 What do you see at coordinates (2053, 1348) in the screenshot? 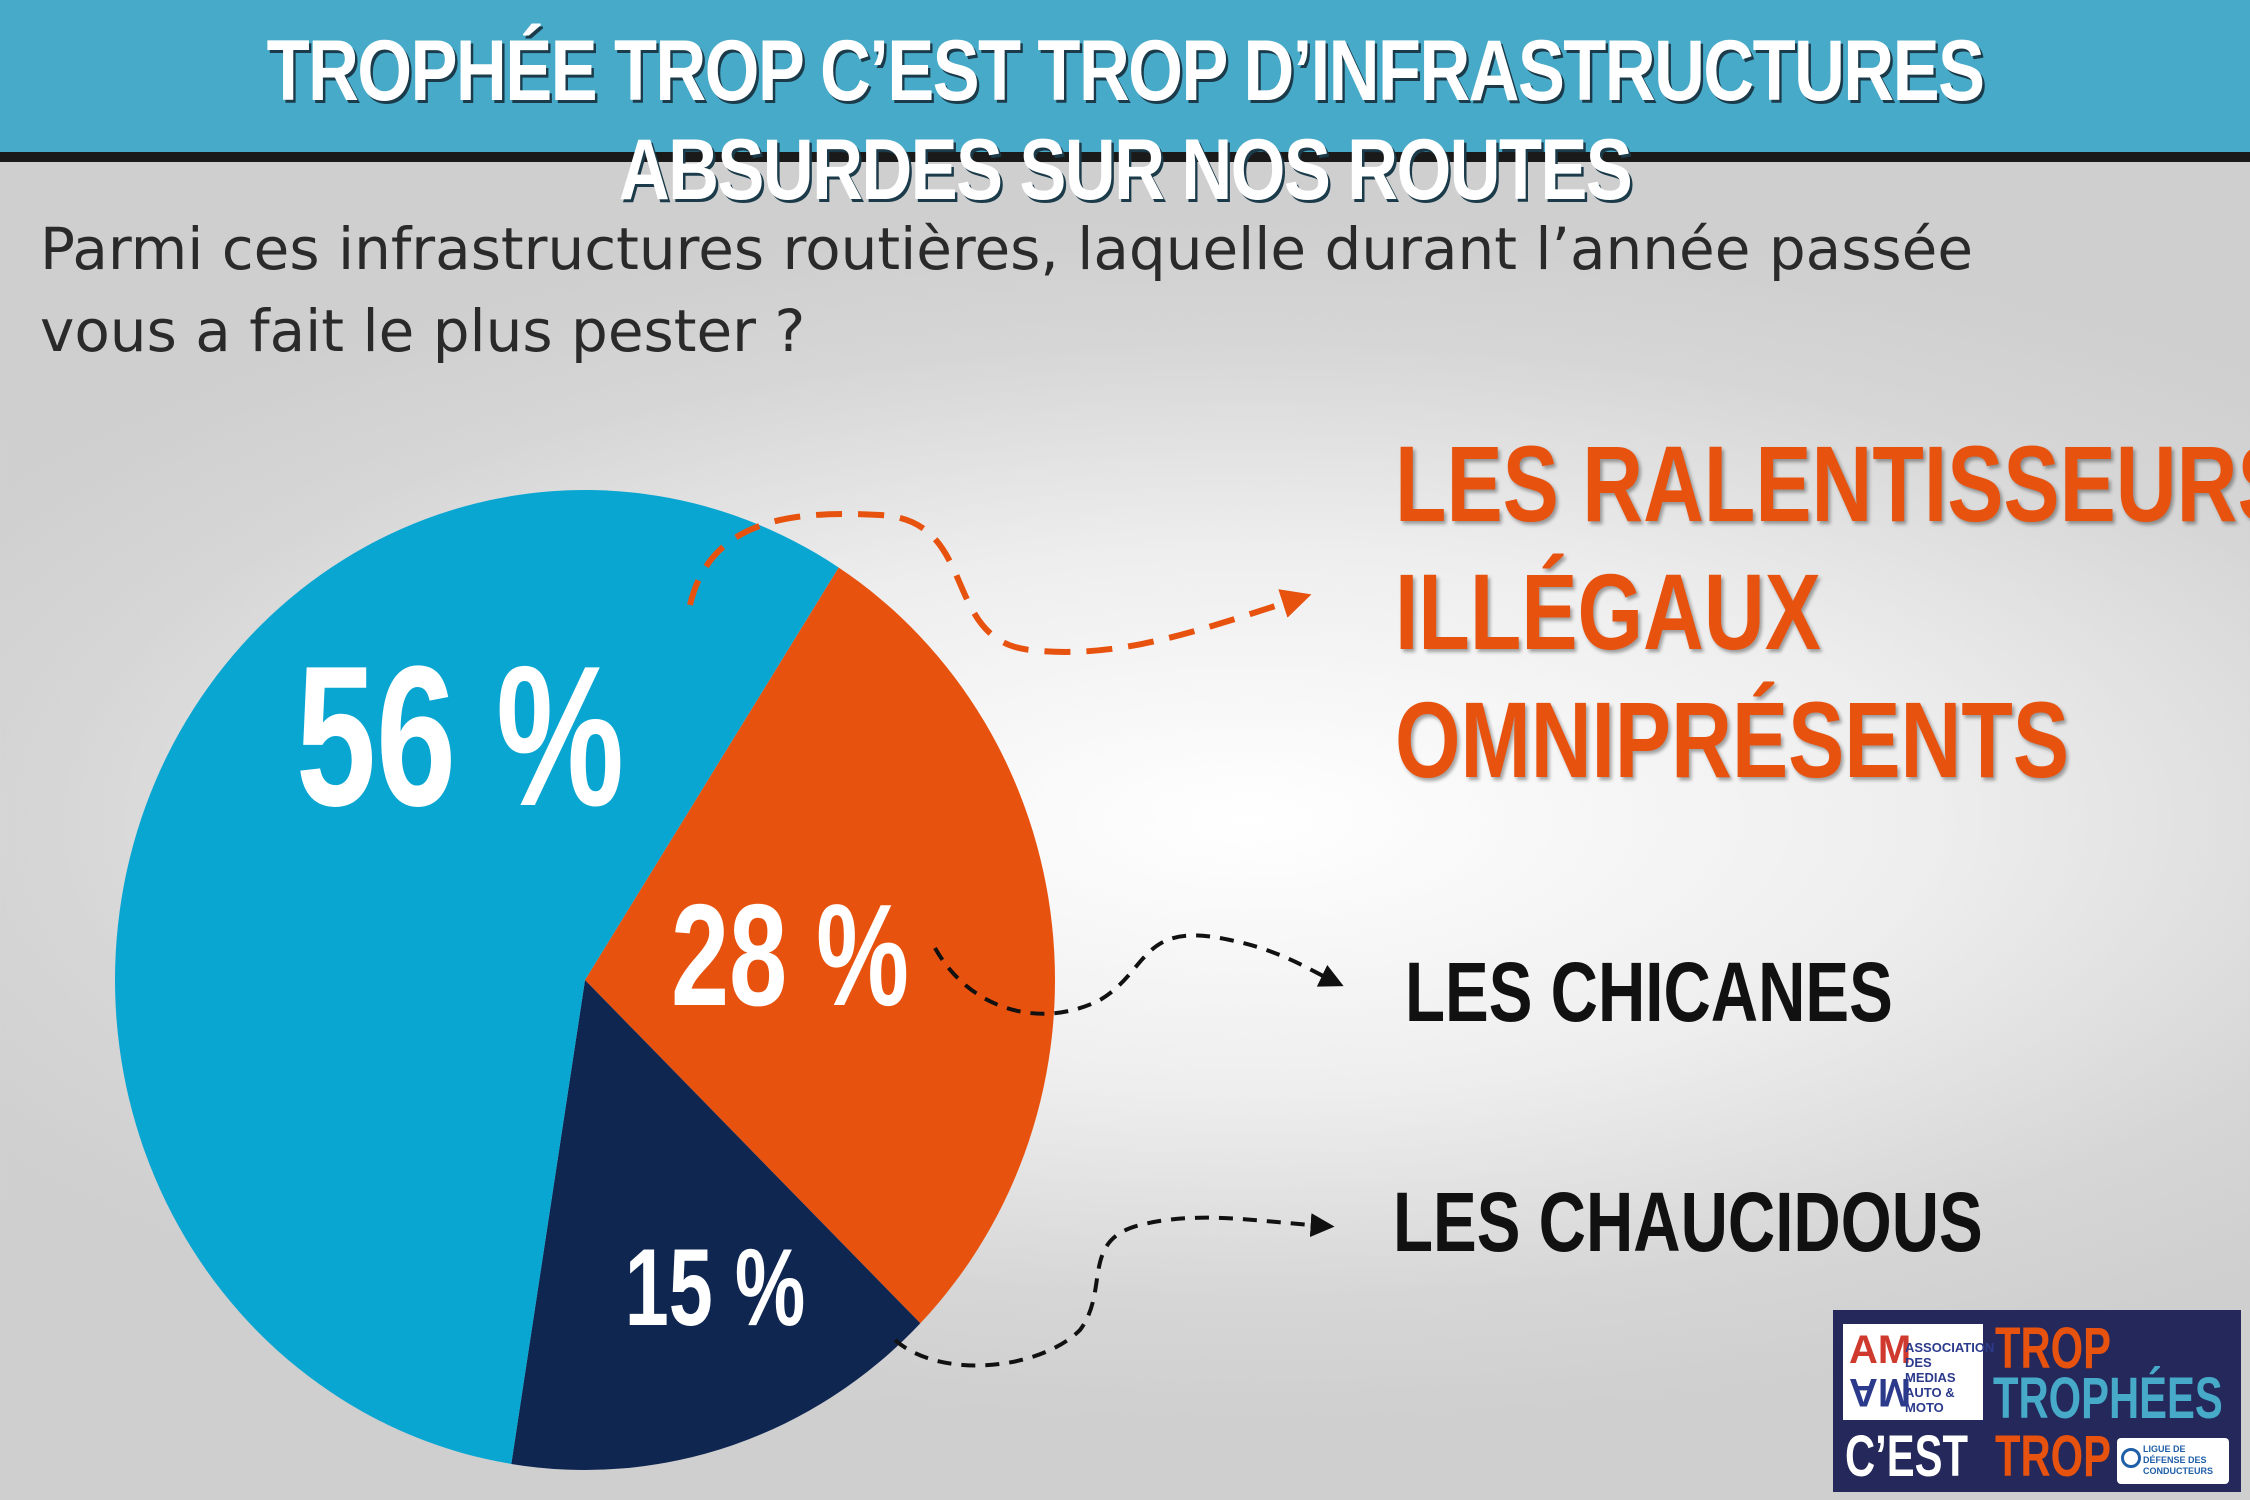
I see `logo-trop-1: TROP` at bounding box center [2053, 1348].